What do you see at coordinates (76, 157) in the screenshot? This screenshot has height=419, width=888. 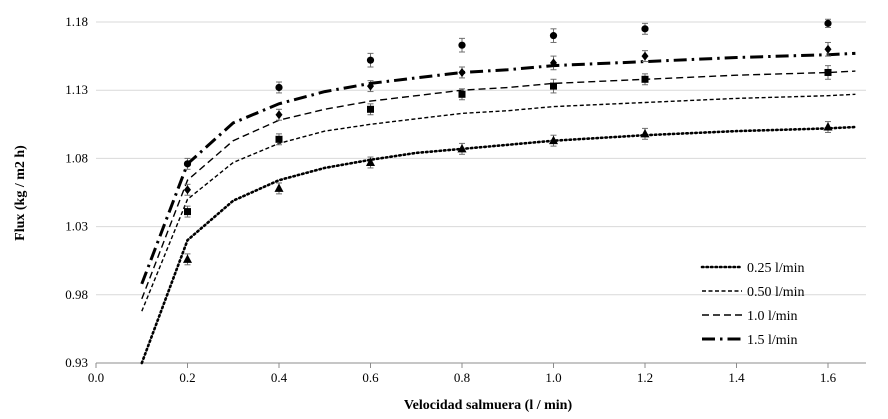 I see `y-tick-label: 1.08` at bounding box center [76, 157].